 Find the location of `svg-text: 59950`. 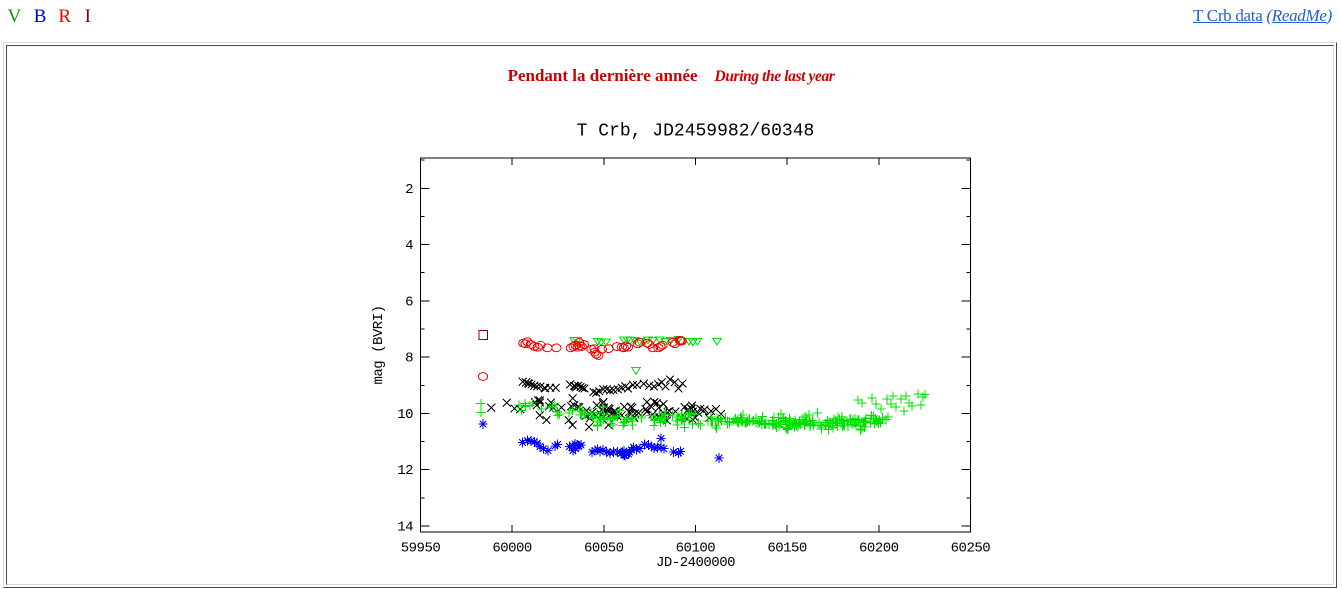

svg-text: 59950 is located at coordinates (421, 549).